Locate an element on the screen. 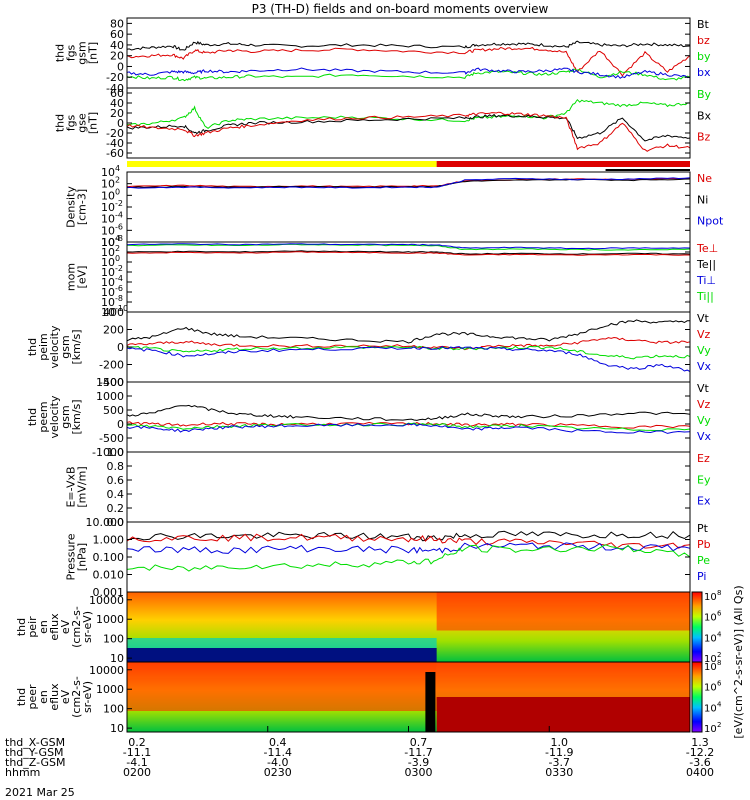 The image size is (750, 800). x-tick-label: -11.7 is located at coordinates (418, 752).